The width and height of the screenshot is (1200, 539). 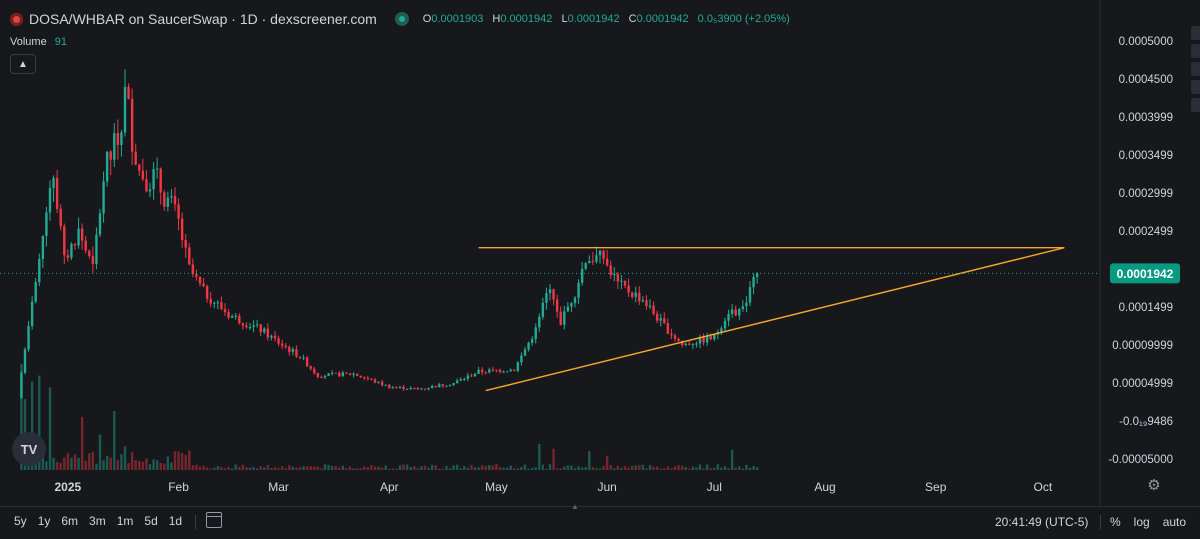 I want to click on timeframe-5y: 5y, so click(x=20, y=521).